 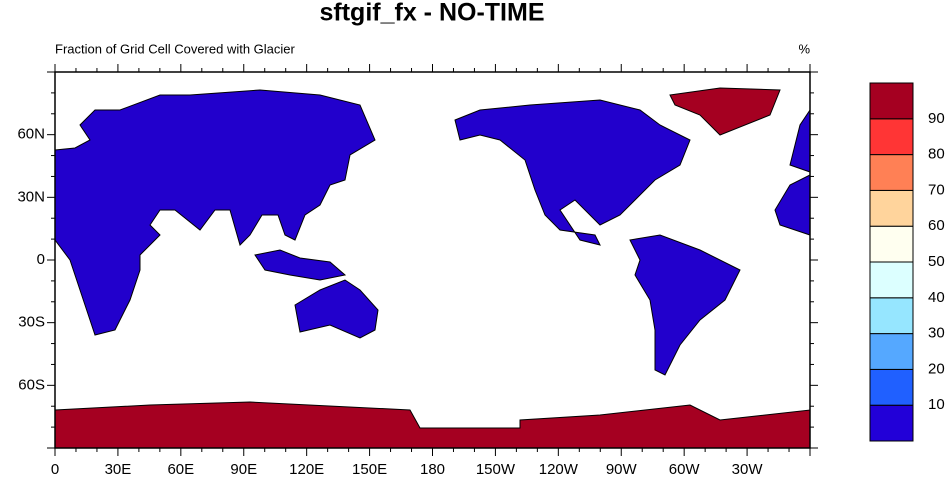 What do you see at coordinates (31, 196) in the screenshot?
I see `y-tick-label: 30N` at bounding box center [31, 196].